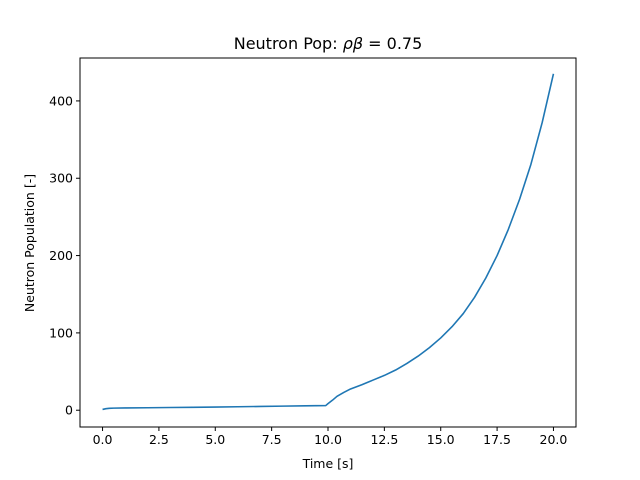  What do you see at coordinates (497, 439) in the screenshot?
I see `x-tick-label: 17.5` at bounding box center [497, 439].